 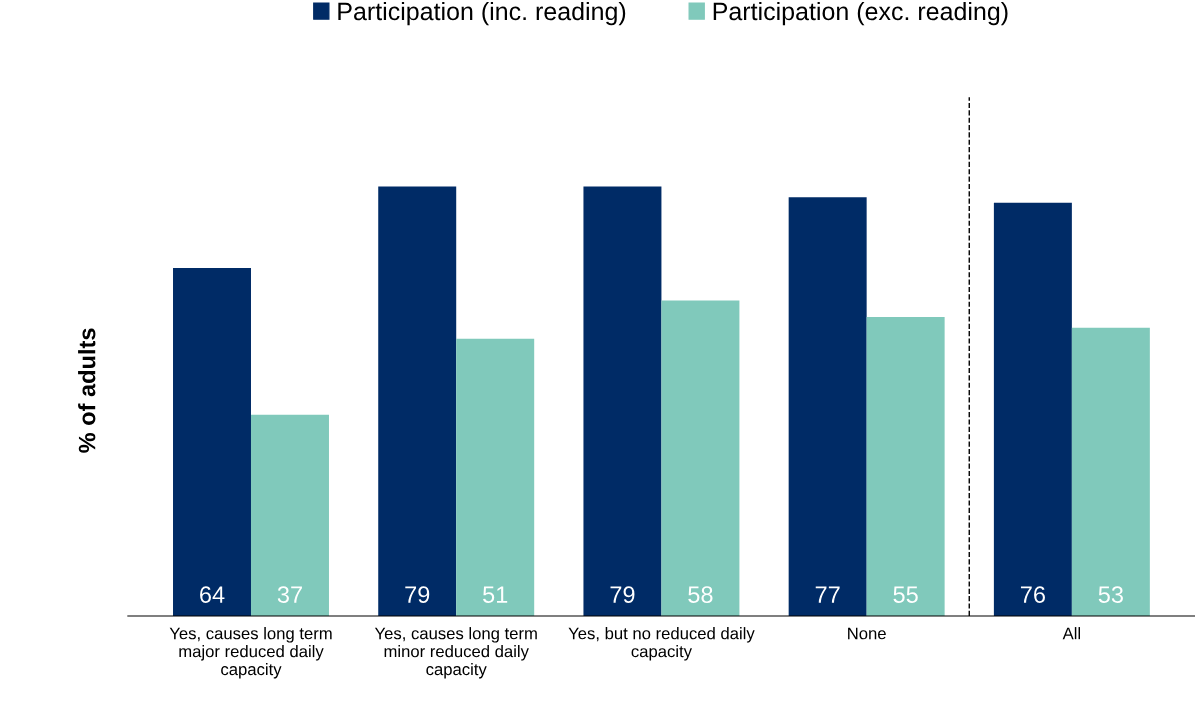 I want to click on data-label: 55, so click(x=905, y=594).